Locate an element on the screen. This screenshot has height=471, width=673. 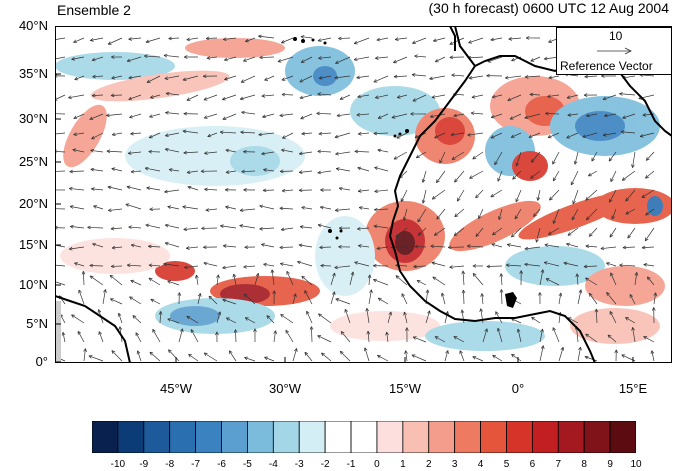
colorbar-label: 7 is located at coordinates (558, 464).